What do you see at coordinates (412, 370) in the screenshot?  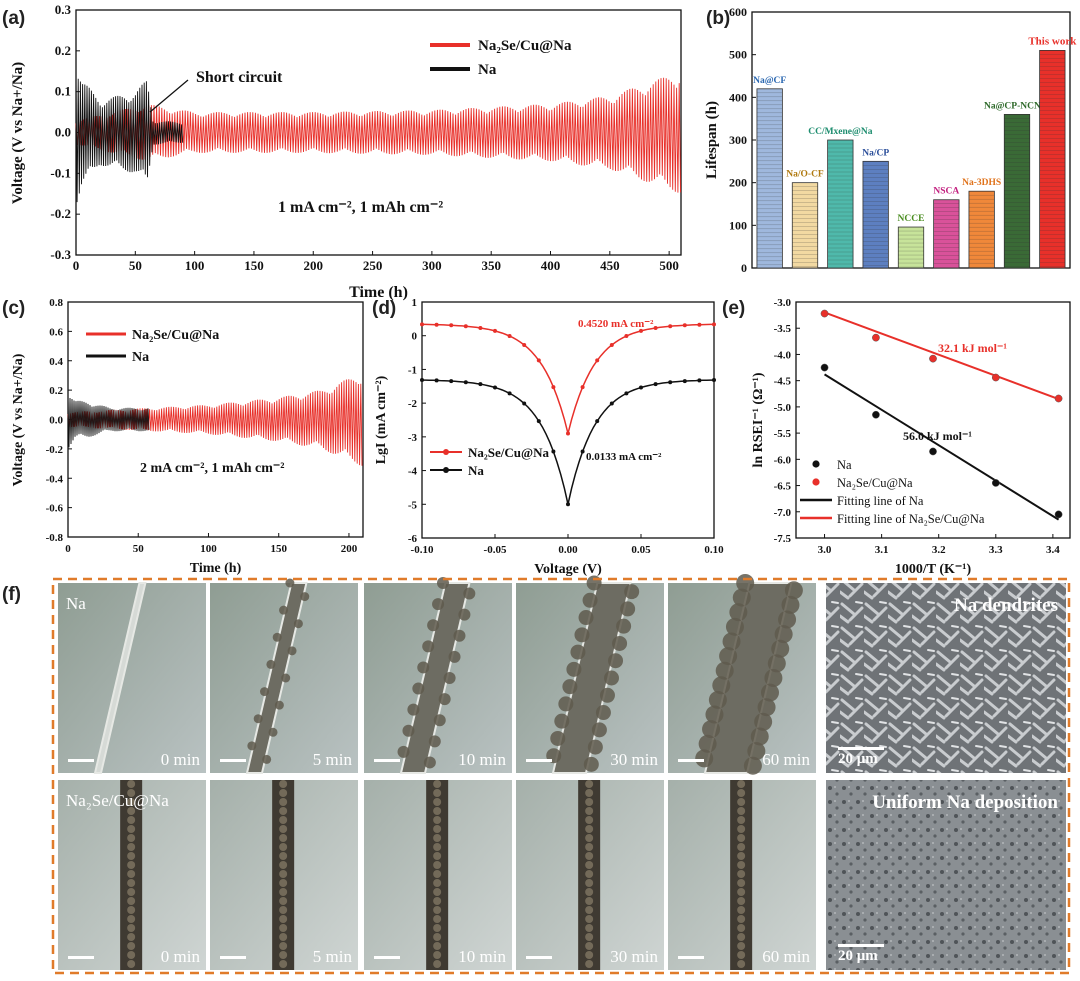 I see `y-tick-label: -1` at bounding box center [412, 370].